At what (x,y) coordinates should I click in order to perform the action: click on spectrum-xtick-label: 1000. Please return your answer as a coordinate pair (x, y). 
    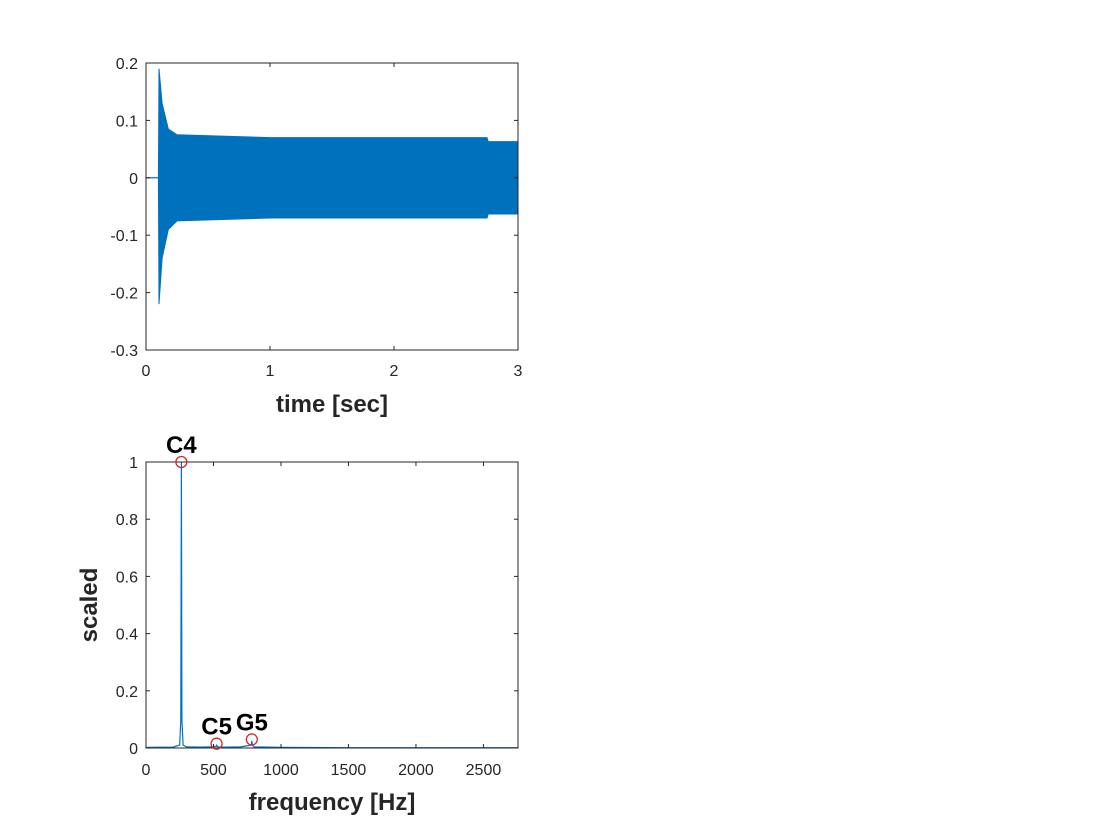
    Looking at the image, I should click on (281, 770).